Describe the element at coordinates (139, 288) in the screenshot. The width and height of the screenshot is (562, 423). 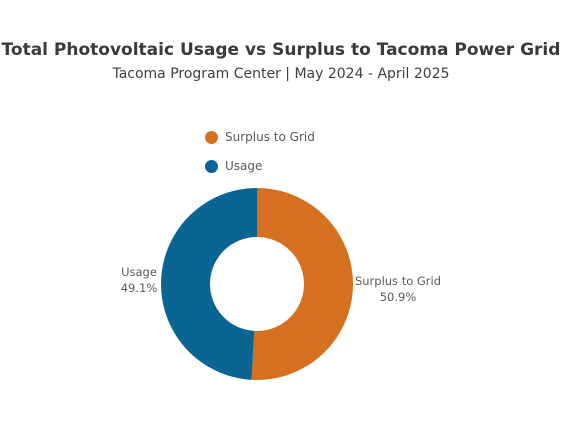
I see `data-label-usage-value: 49.1%` at that location.